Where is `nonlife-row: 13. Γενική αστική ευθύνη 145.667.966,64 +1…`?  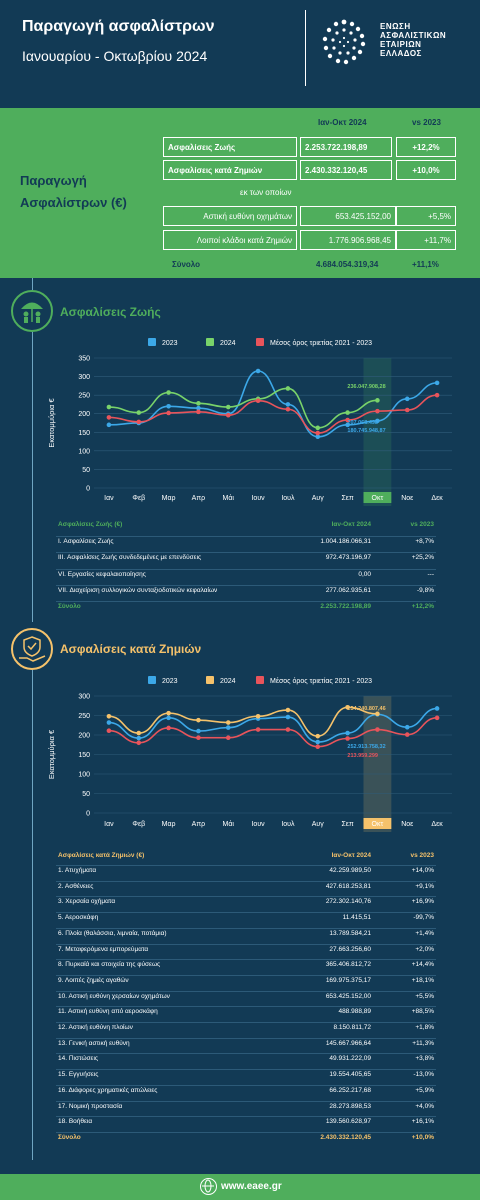 nonlife-row: 13. Γενική αστική ευθύνη 145.667.966,64 +1… is located at coordinates (240, 1044).